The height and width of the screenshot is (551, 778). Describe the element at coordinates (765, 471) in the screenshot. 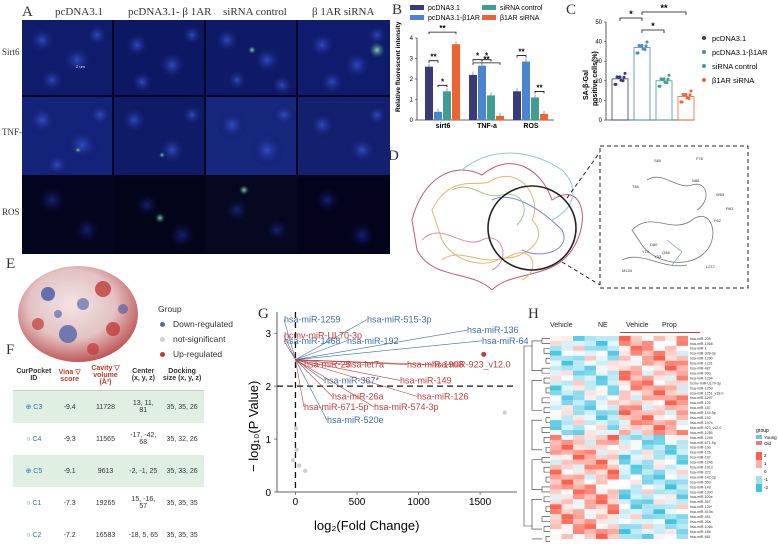

I see `h-scale-label: 0` at that location.